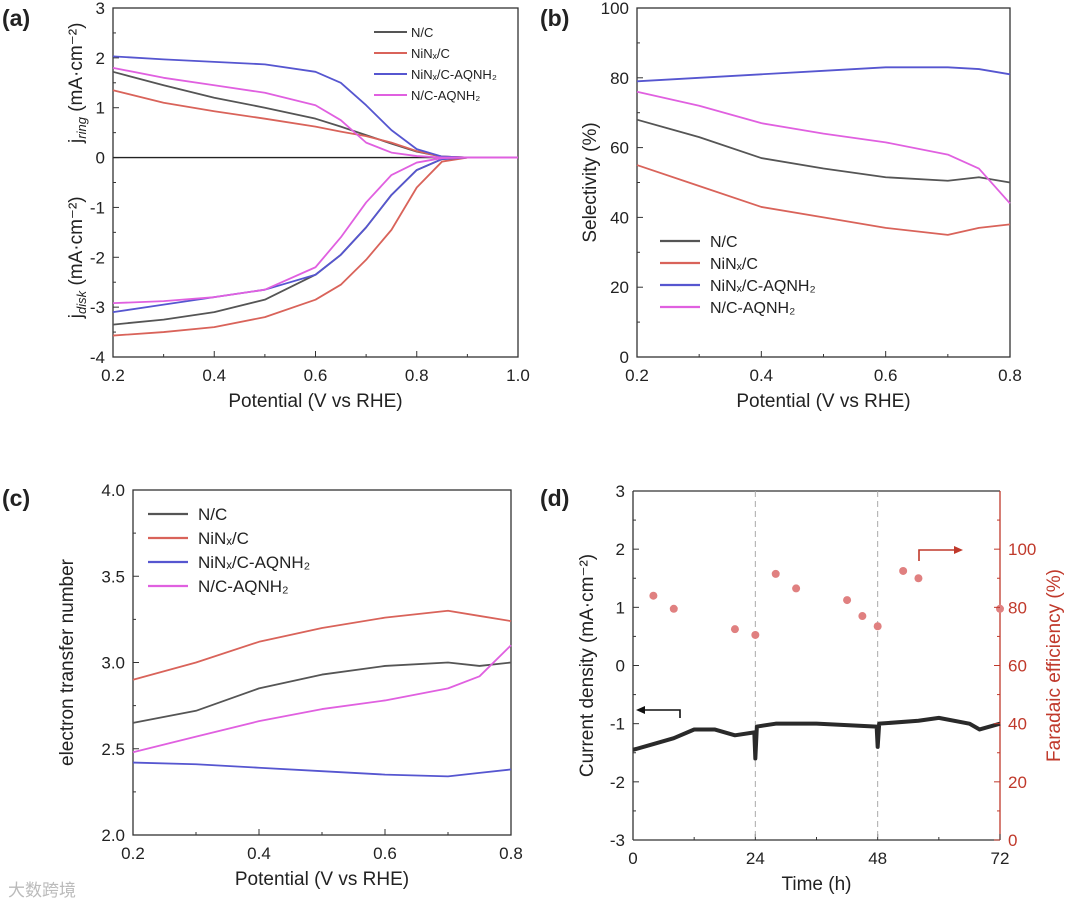  I want to click on legend-label: N/C, so click(212, 514).